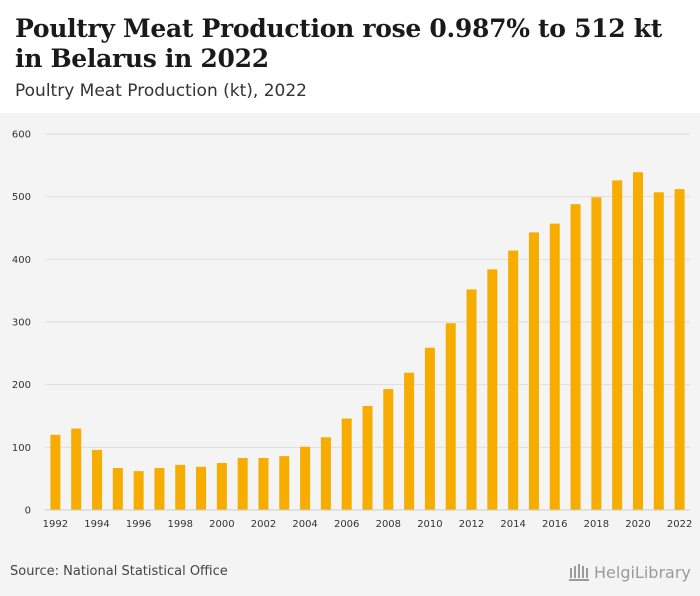 Image resolution: width=700 pixels, height=596 pixels. What do you see at coordinates (637, 524) in the screenshot?
I see `x-tick-label: 2020` at bounding box center [637, 524].